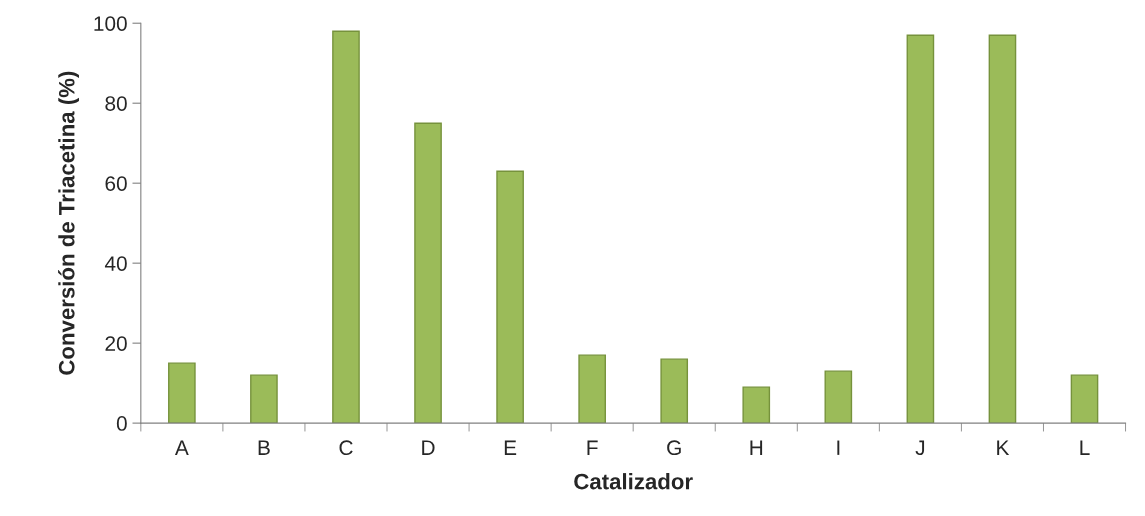 The width and height of the screenshot is (1145, 516). What do you see at coordinates (110, 23) in the screenshot?
I see `y-tick-label: 100` at bounding box center [110, 23].